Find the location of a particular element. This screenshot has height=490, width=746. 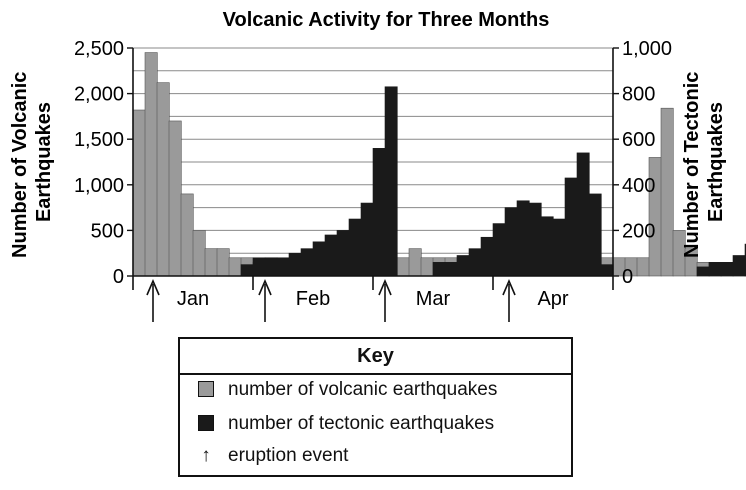

eruption-arrows is located at coordinates (331, 300).